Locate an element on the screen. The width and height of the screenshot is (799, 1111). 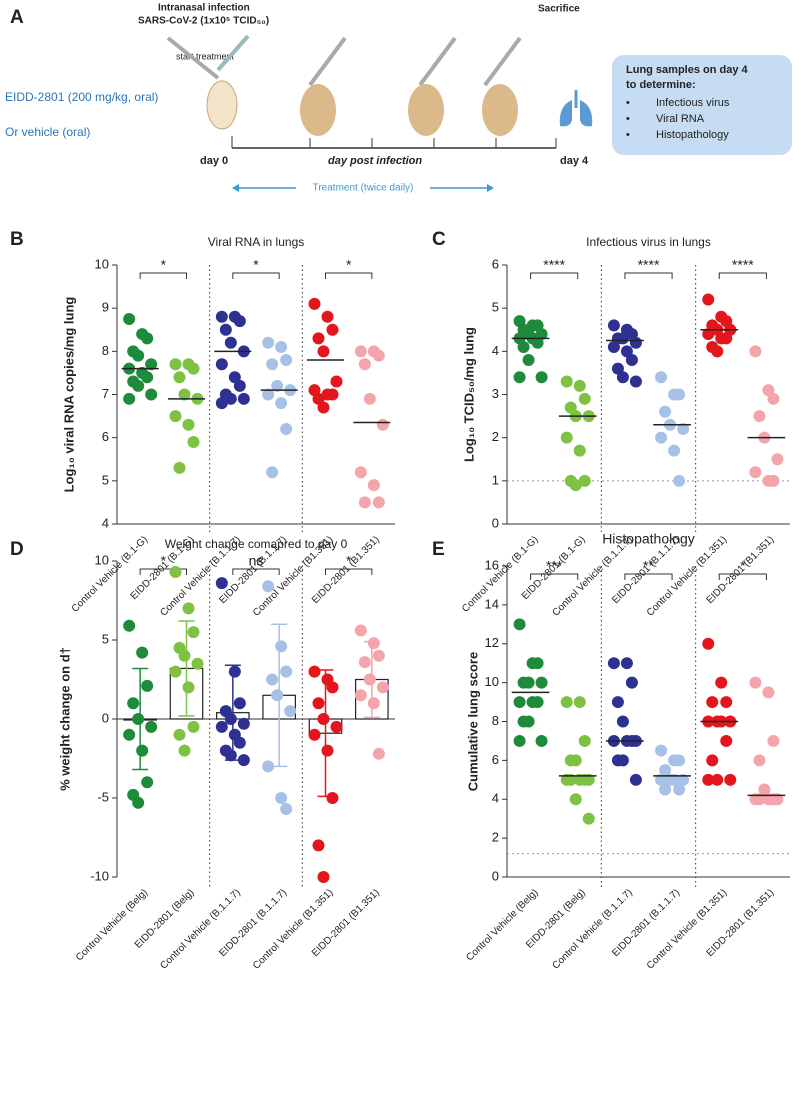
box-title: to determine: is located at coordinates (661, 85).